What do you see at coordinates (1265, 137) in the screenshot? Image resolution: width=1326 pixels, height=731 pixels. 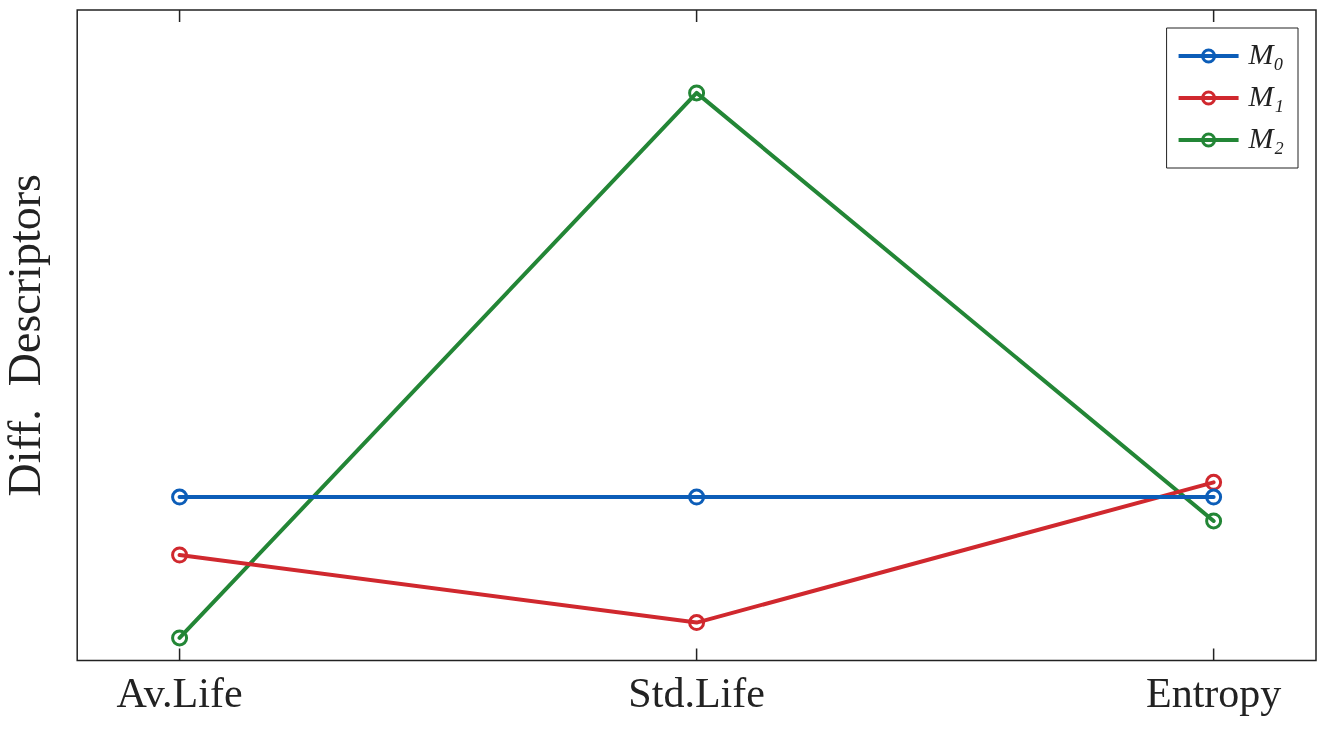 I see `legend-label: M₂` at bounding box center [1265, 137].